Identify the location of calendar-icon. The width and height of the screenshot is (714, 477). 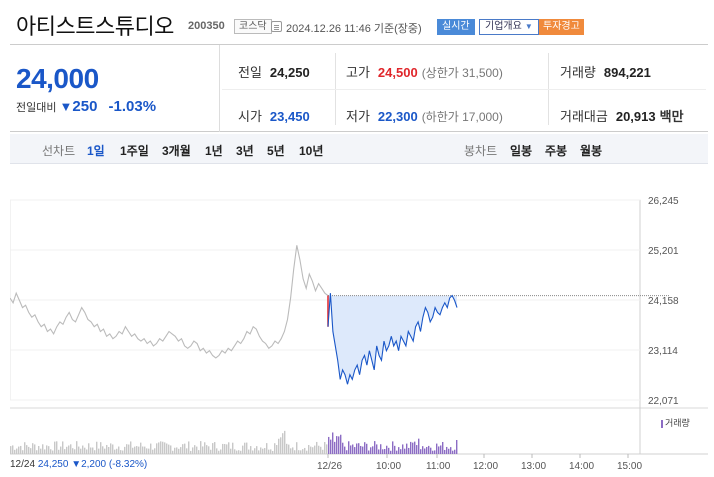
(276, 26).